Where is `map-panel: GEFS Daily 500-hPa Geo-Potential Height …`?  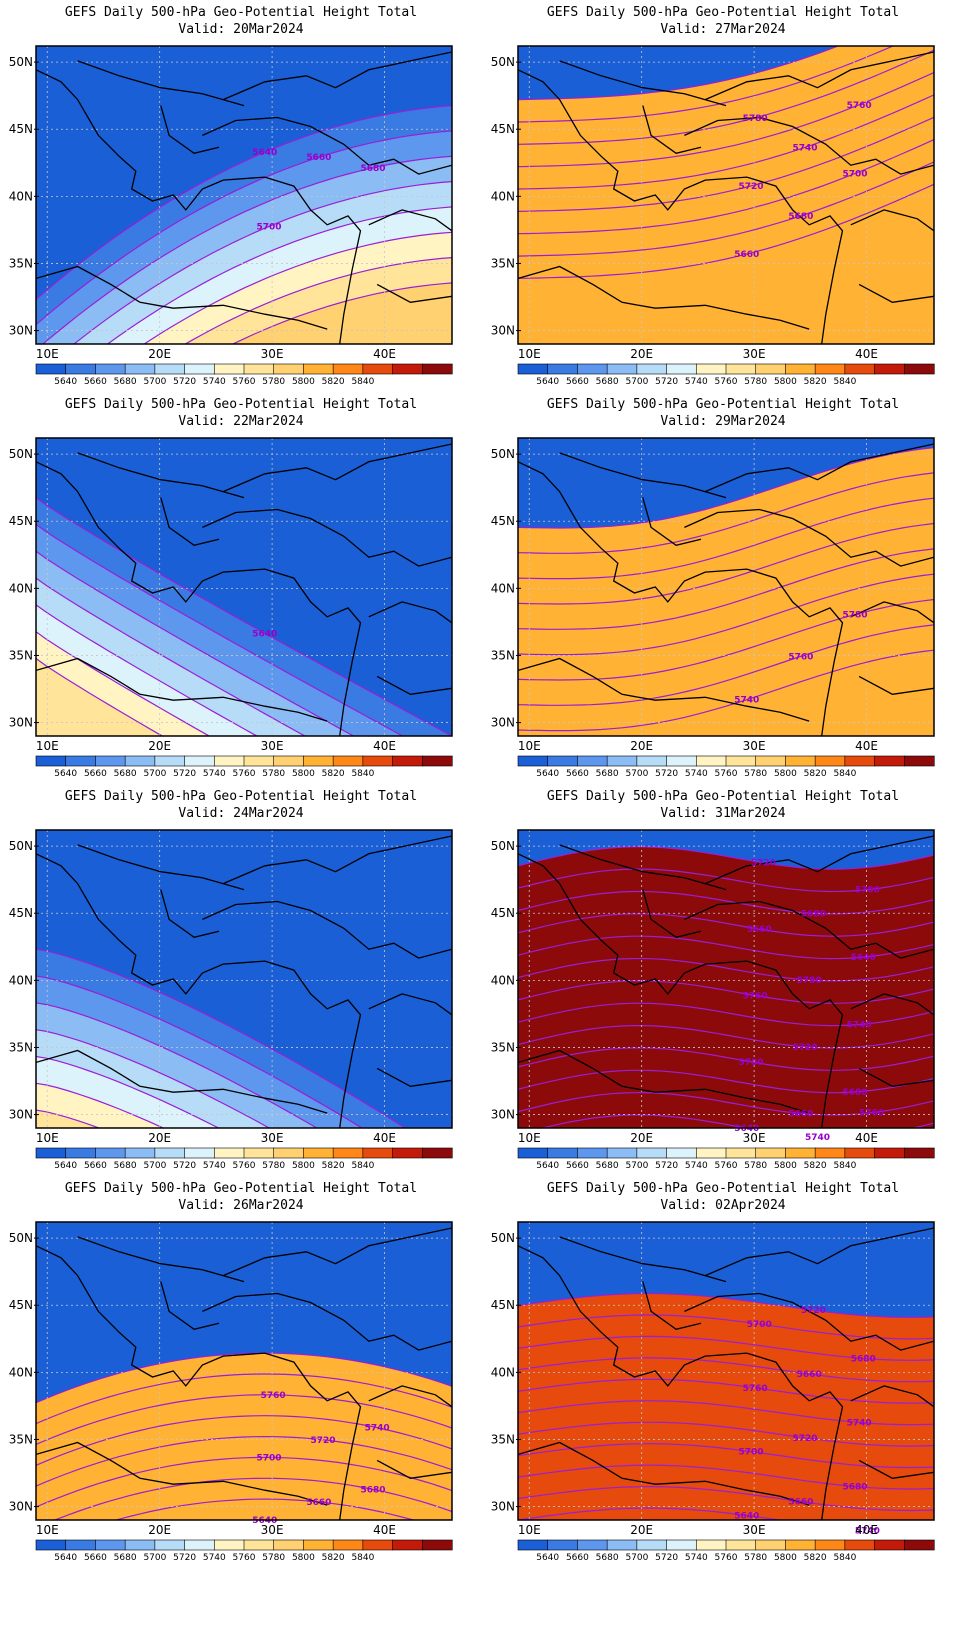
map-panel: GEFS Daily 500-hPa Geo-Potential Height … is located at coordinates (241, 1381).